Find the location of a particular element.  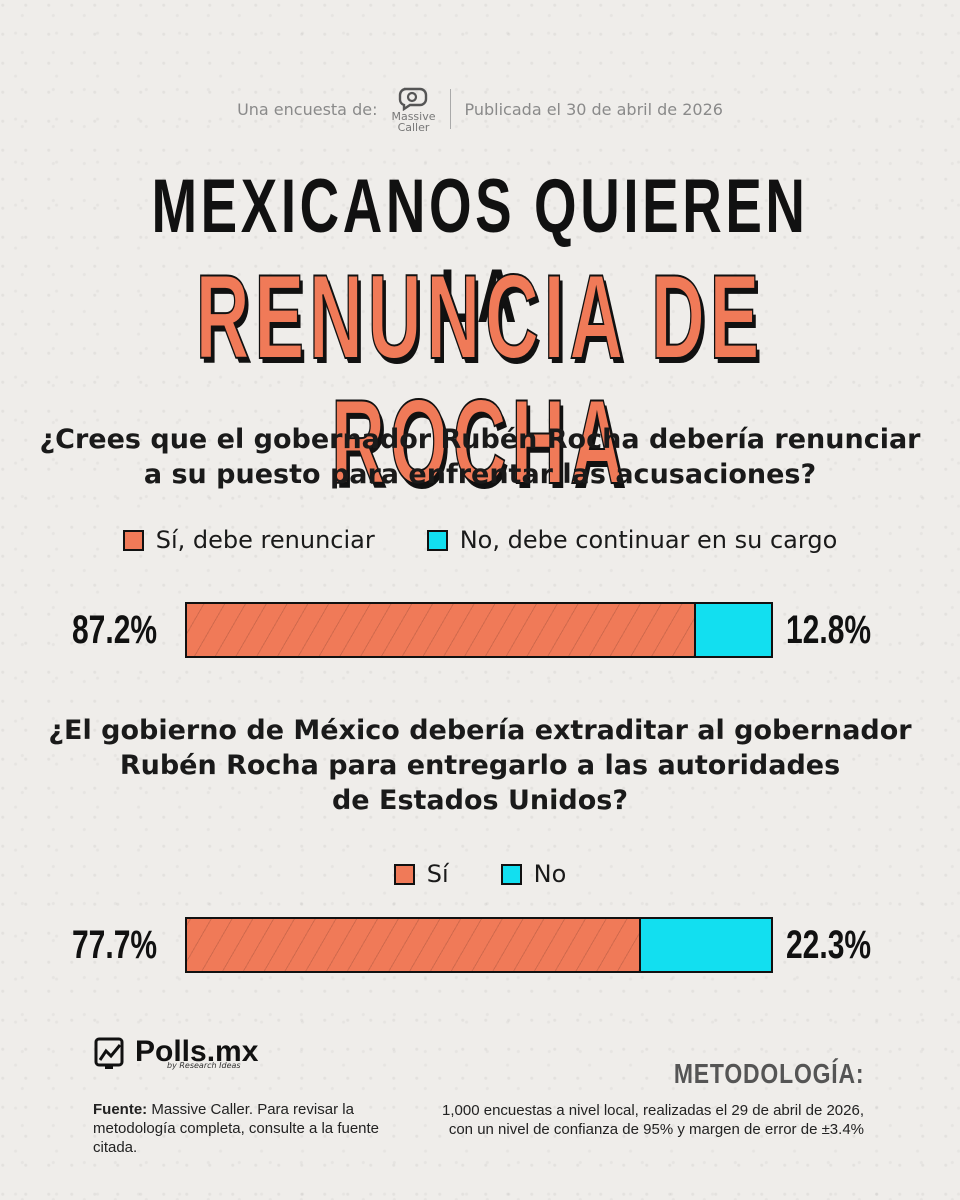

legend-2-swatch-no is located at coordinates (511, 874).